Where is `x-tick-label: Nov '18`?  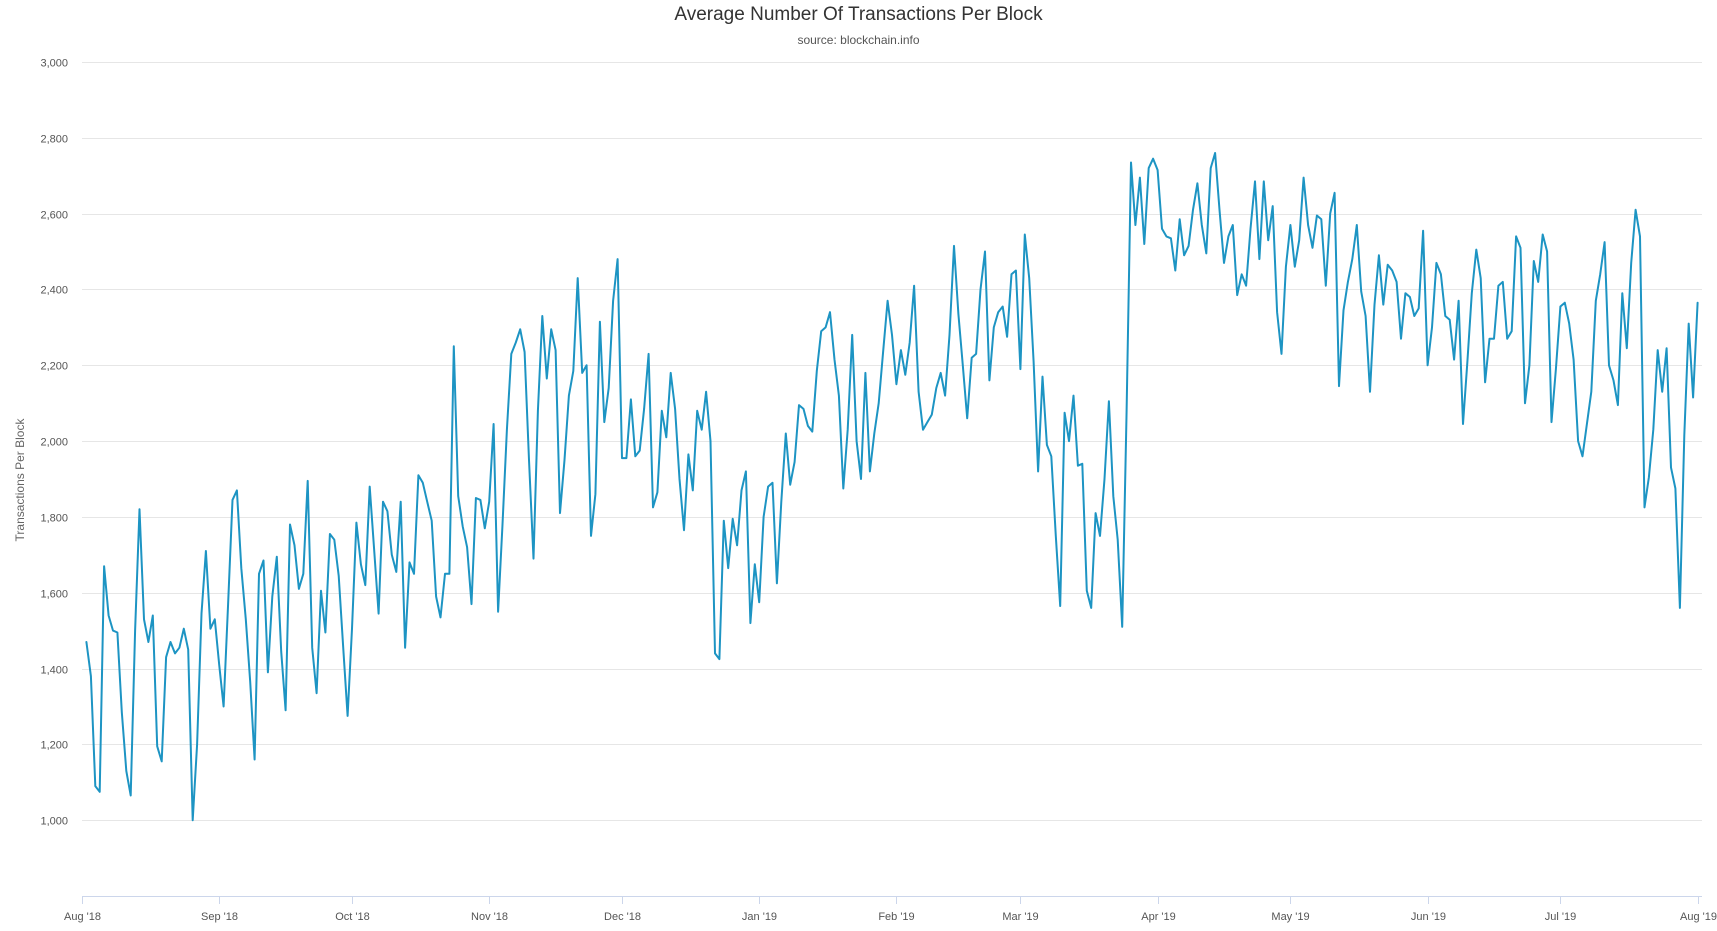
x-tick-label: Nov '18 is located at coordinates (489, 917).